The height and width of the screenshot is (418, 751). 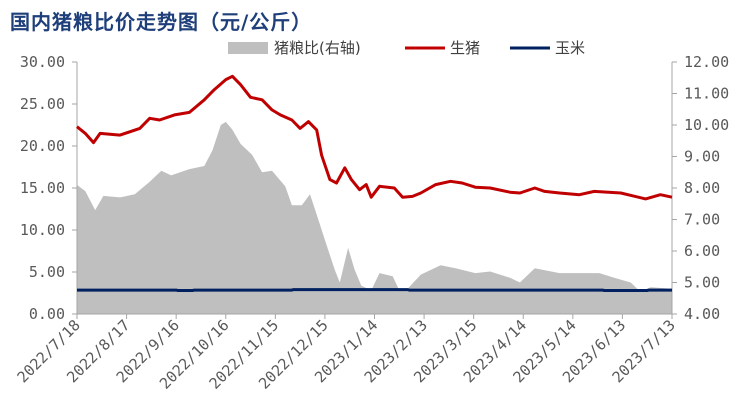 What do you see at coordinates (706, 94) in the screenshot?
I see `right-tick-label: 11.00` at bounding box center [706, 94].